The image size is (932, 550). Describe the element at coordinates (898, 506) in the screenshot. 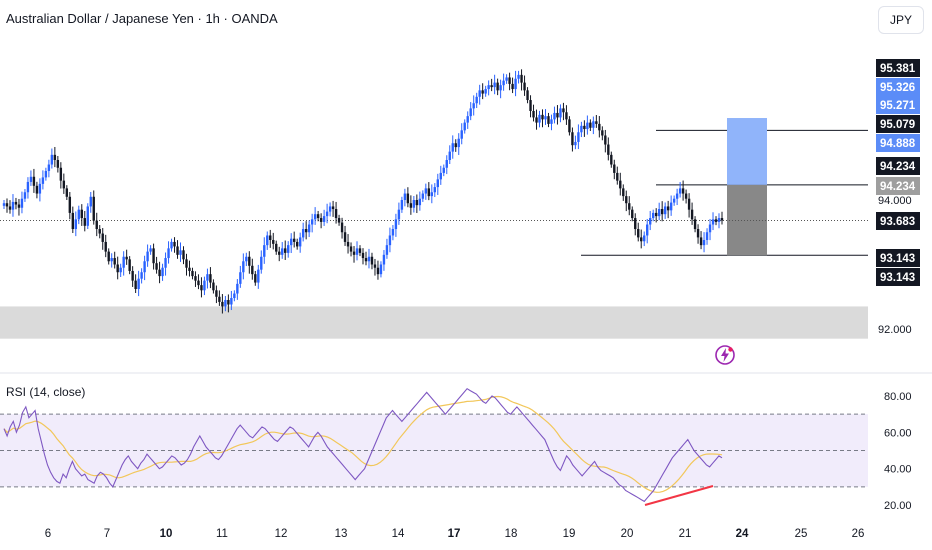

I see `rsi-tick-label: 20.00` at that location.